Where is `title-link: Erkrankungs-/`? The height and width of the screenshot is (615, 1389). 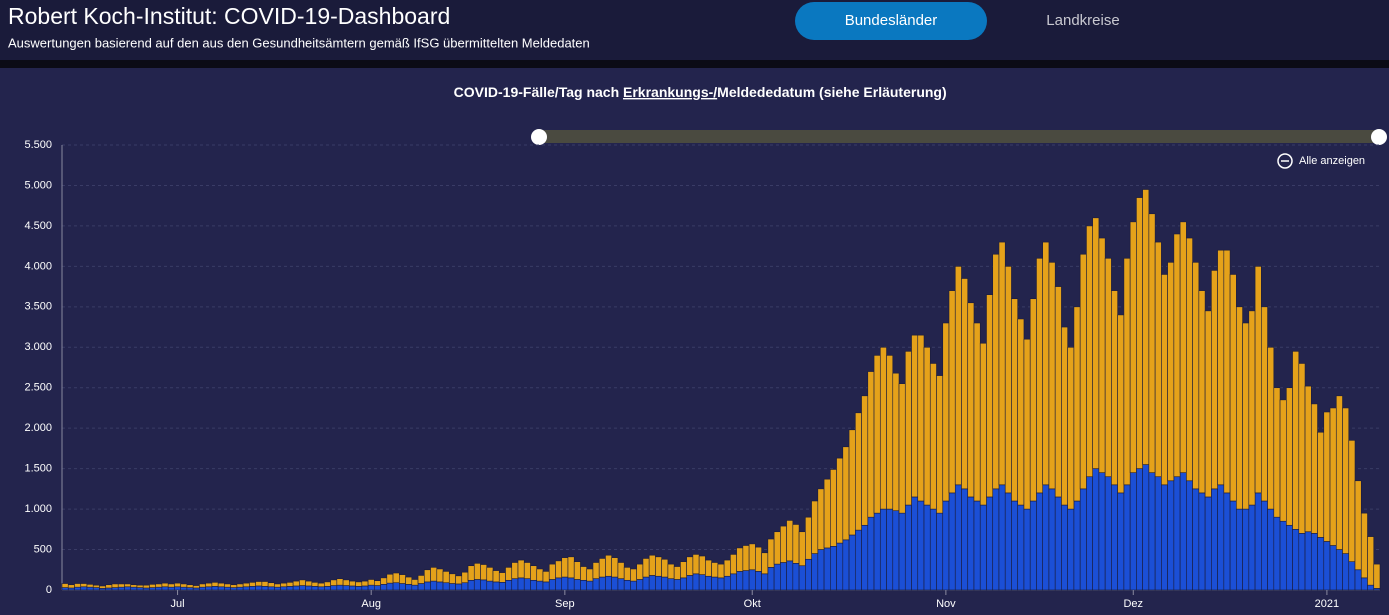 title-link: Erkrankungs-/ is located at coordinates (670, 92).